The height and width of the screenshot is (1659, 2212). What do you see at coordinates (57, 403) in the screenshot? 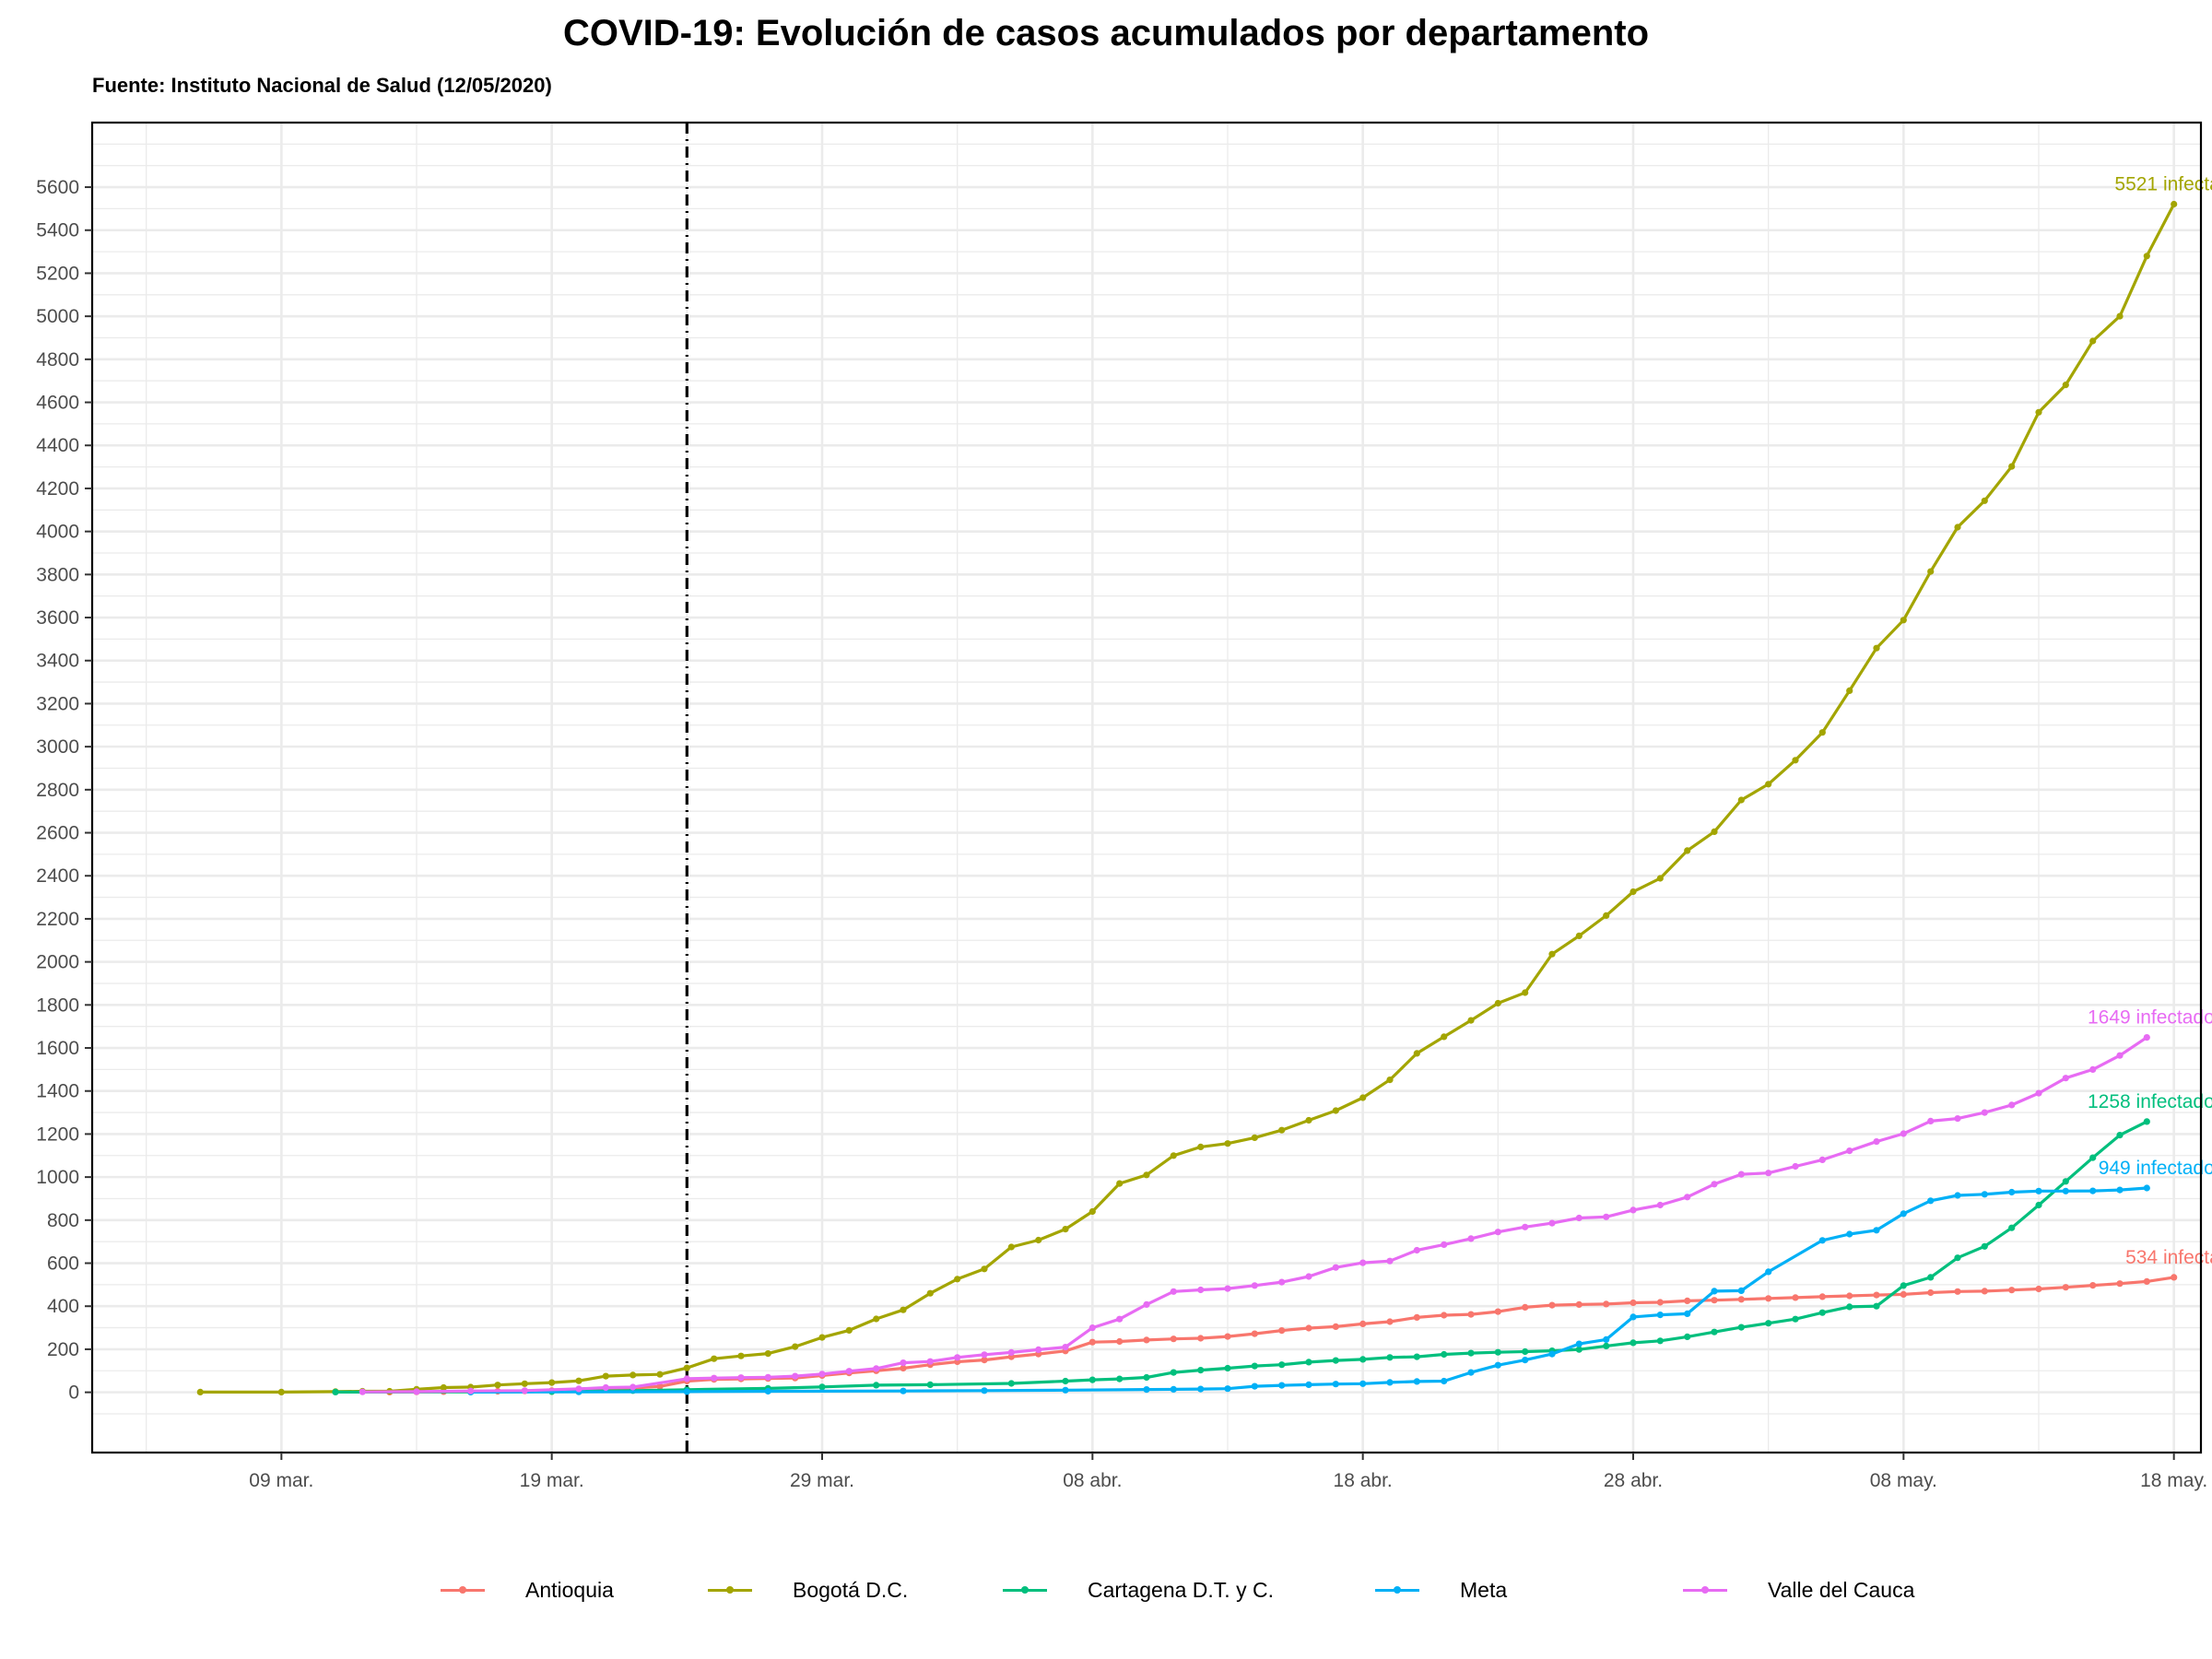
I see `y-tick-label: 4600` at bounding box center [57, 403].